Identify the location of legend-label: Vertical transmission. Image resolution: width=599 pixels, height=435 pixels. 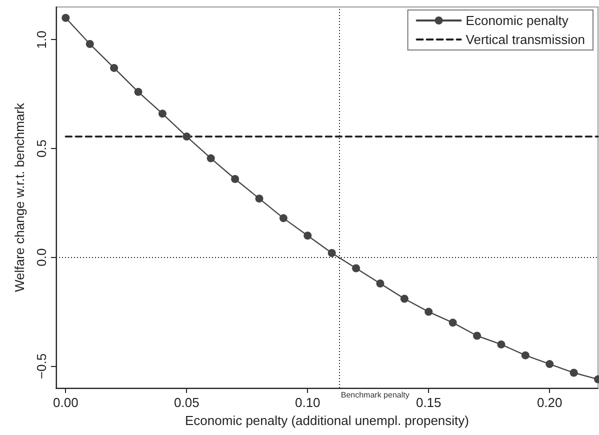
(526, 39).